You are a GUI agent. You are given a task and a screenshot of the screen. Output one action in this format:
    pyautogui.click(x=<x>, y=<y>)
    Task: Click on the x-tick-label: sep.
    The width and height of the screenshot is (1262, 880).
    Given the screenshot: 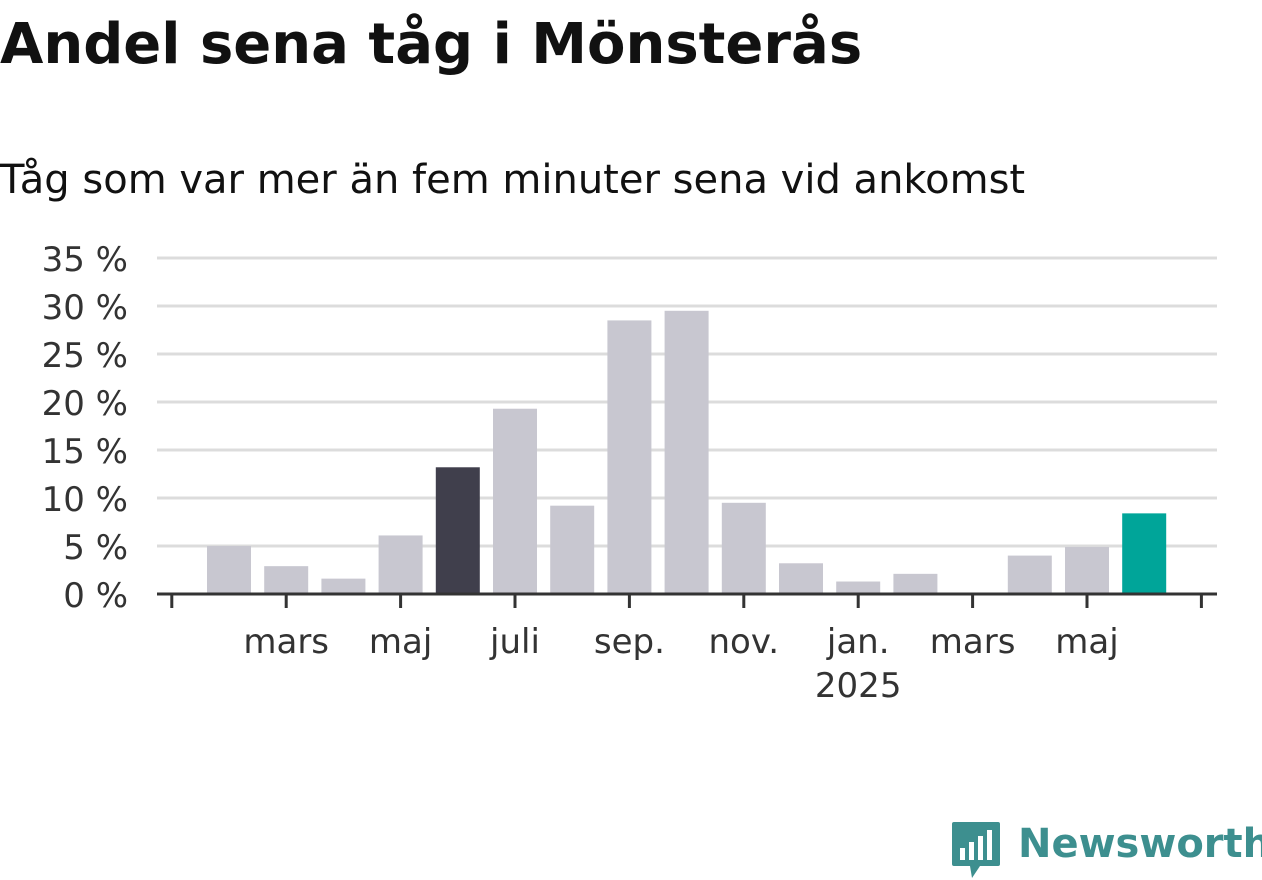 What is the action you would take?
    pyautogui.click(x=629, y=642)
    